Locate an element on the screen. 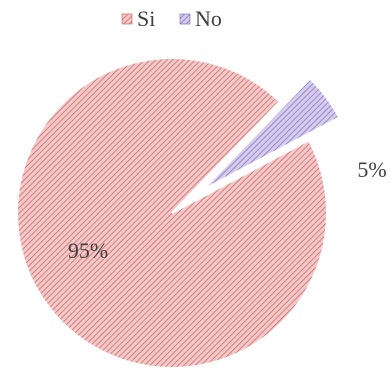 Image resolution: width=391 pixels, height=373 pixels. legend-swatch-si is located at coordinates (127, 19).